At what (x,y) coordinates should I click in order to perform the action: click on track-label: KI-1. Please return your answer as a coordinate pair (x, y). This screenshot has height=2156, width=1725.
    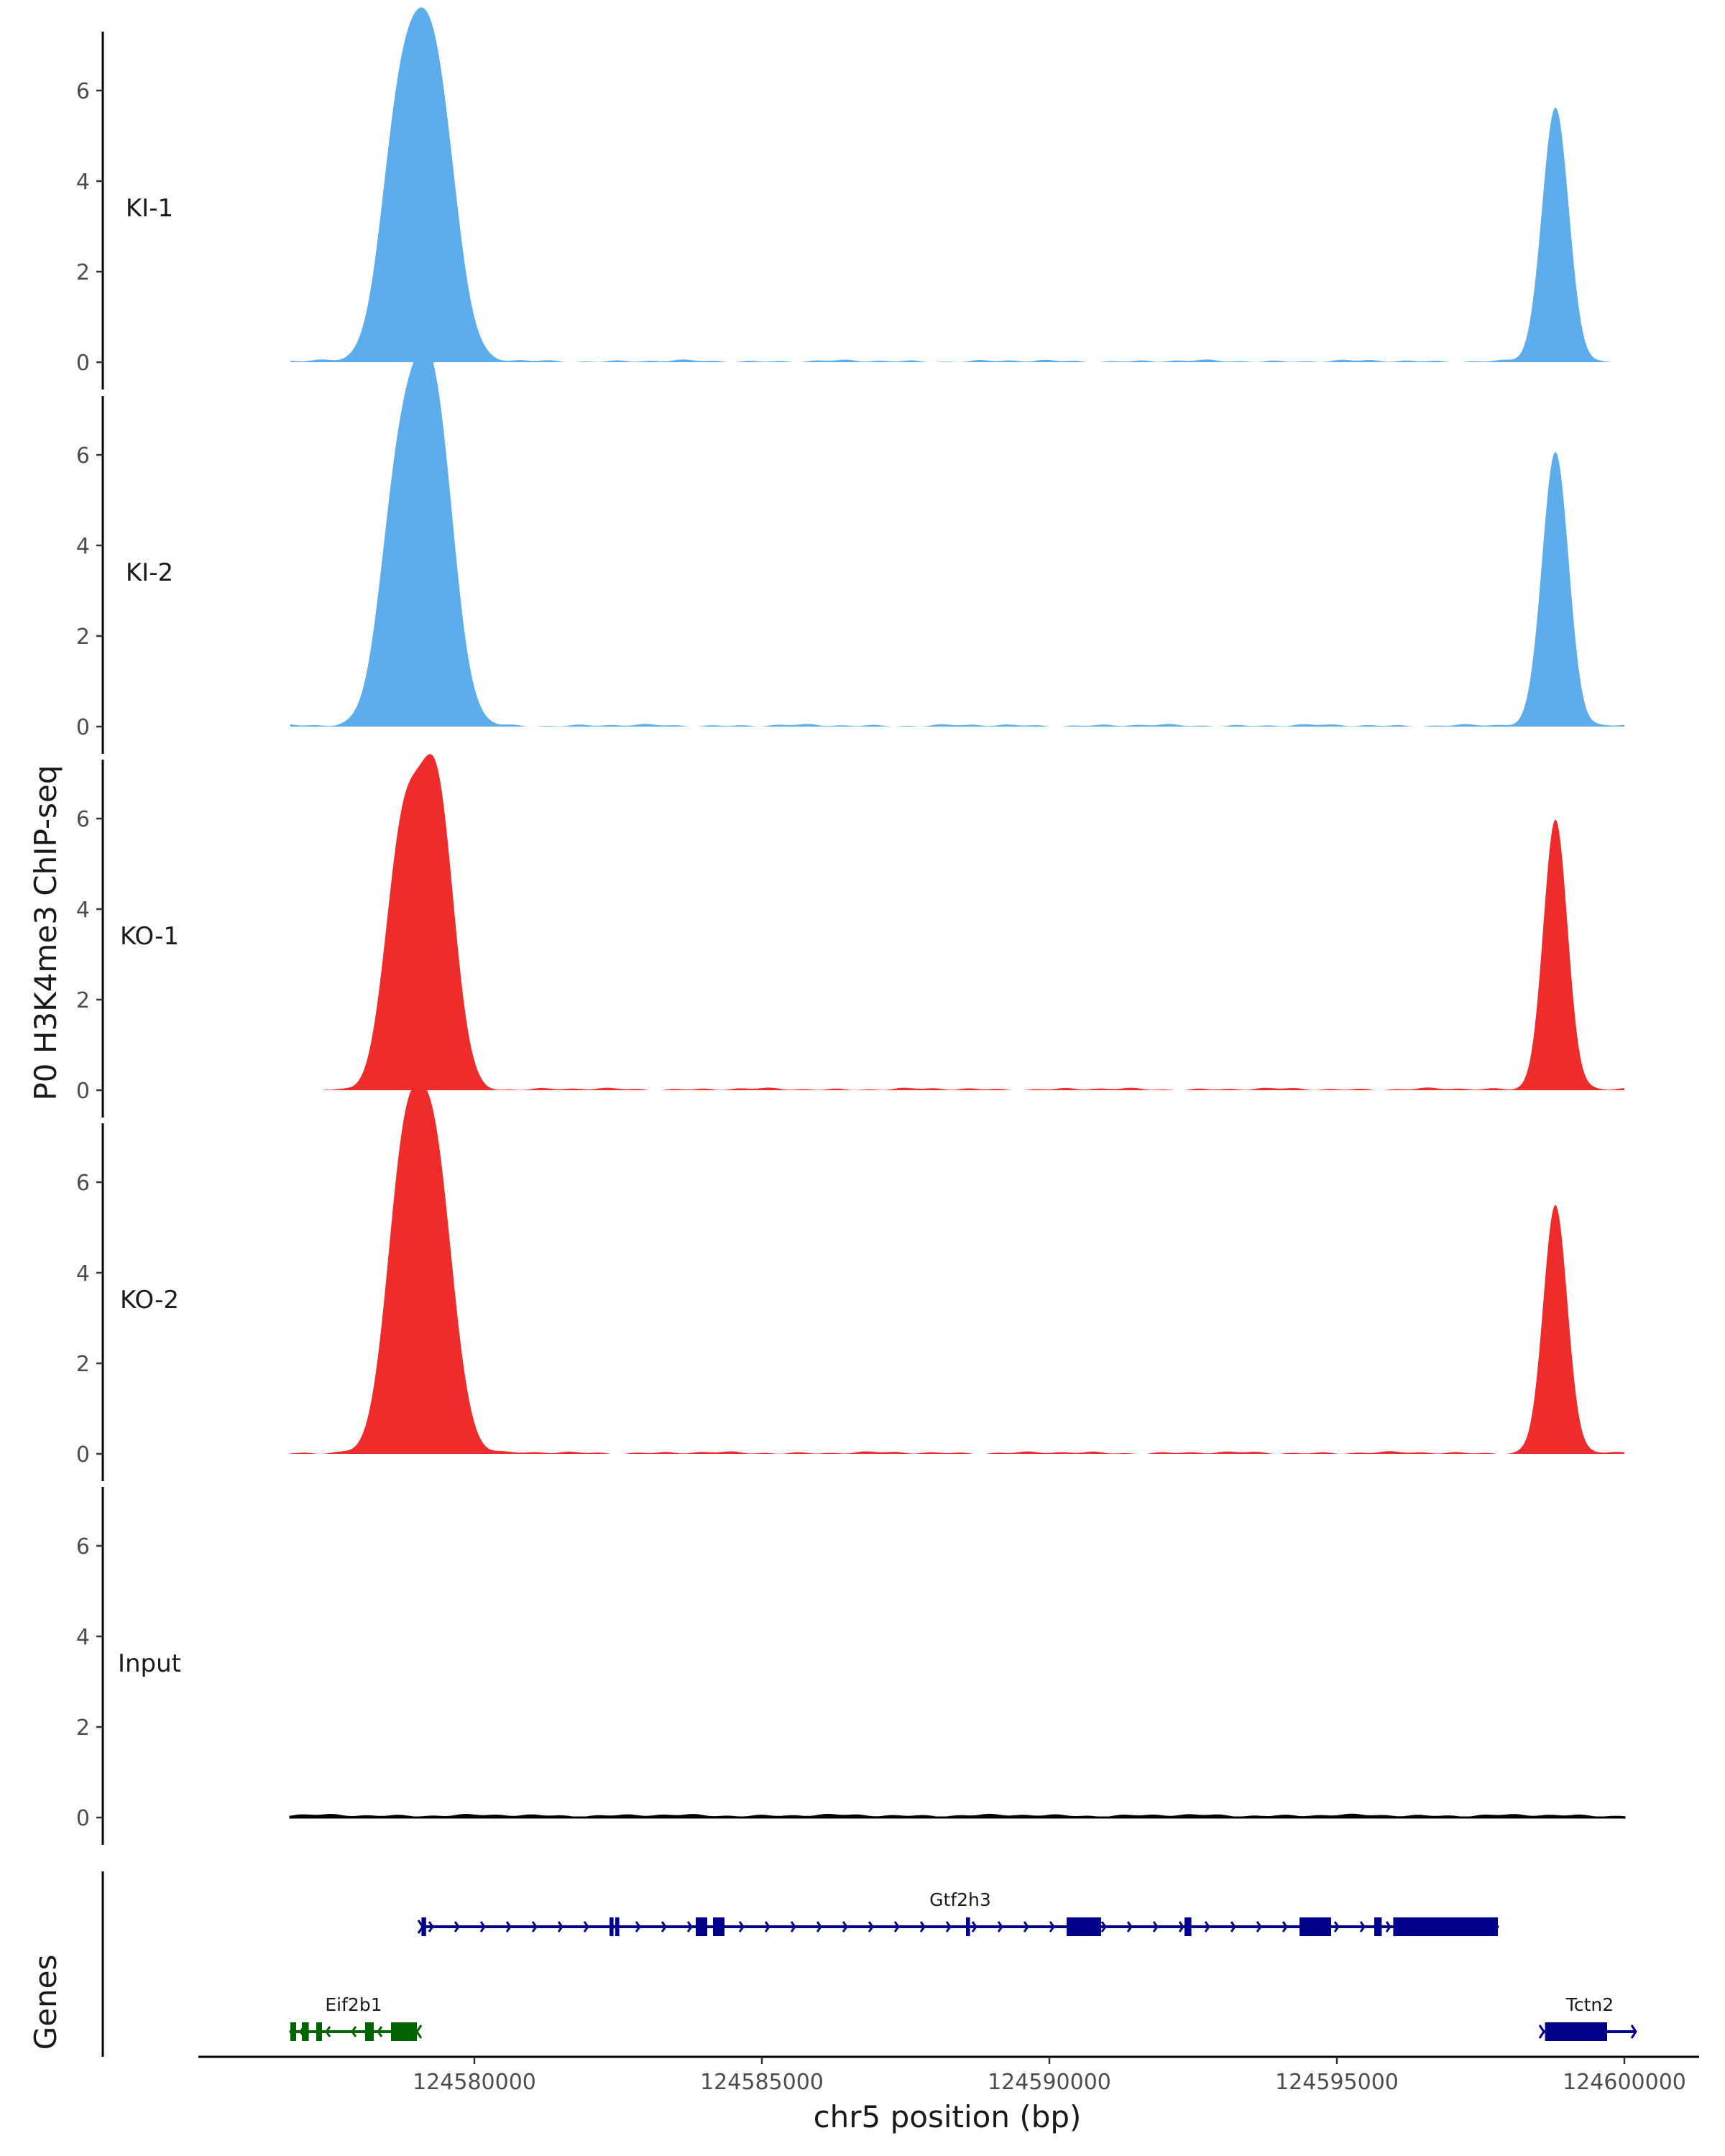
    Looking at the image, I should click on (149, 209).